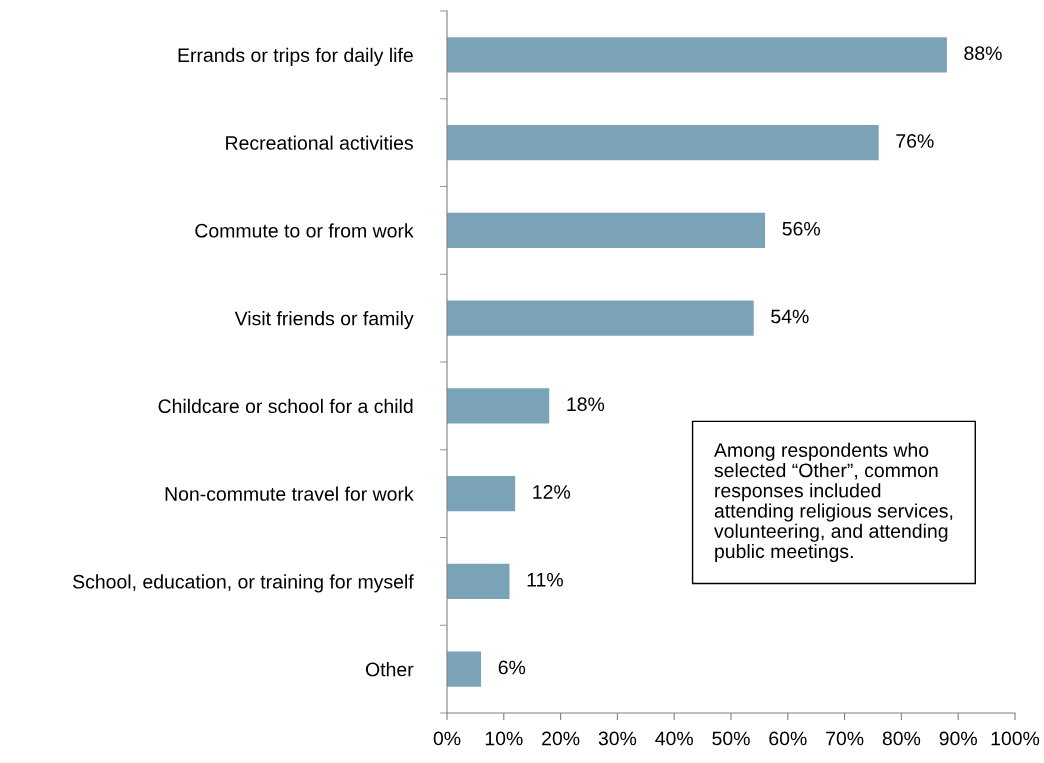 The width and height of the screenshot is (1044, 763). Describe the element at coordinates (845, 738) in the screenshot. I see `x-tick-label: 70%` at that location.